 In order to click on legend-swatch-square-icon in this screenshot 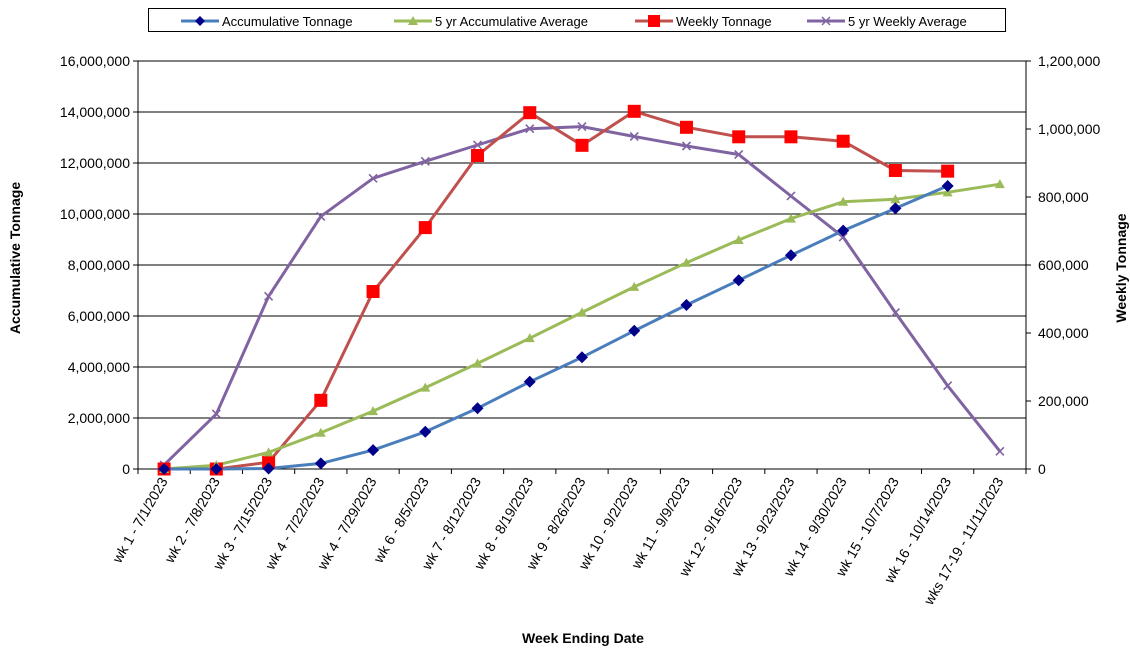, I will do `click(654, 21)`.